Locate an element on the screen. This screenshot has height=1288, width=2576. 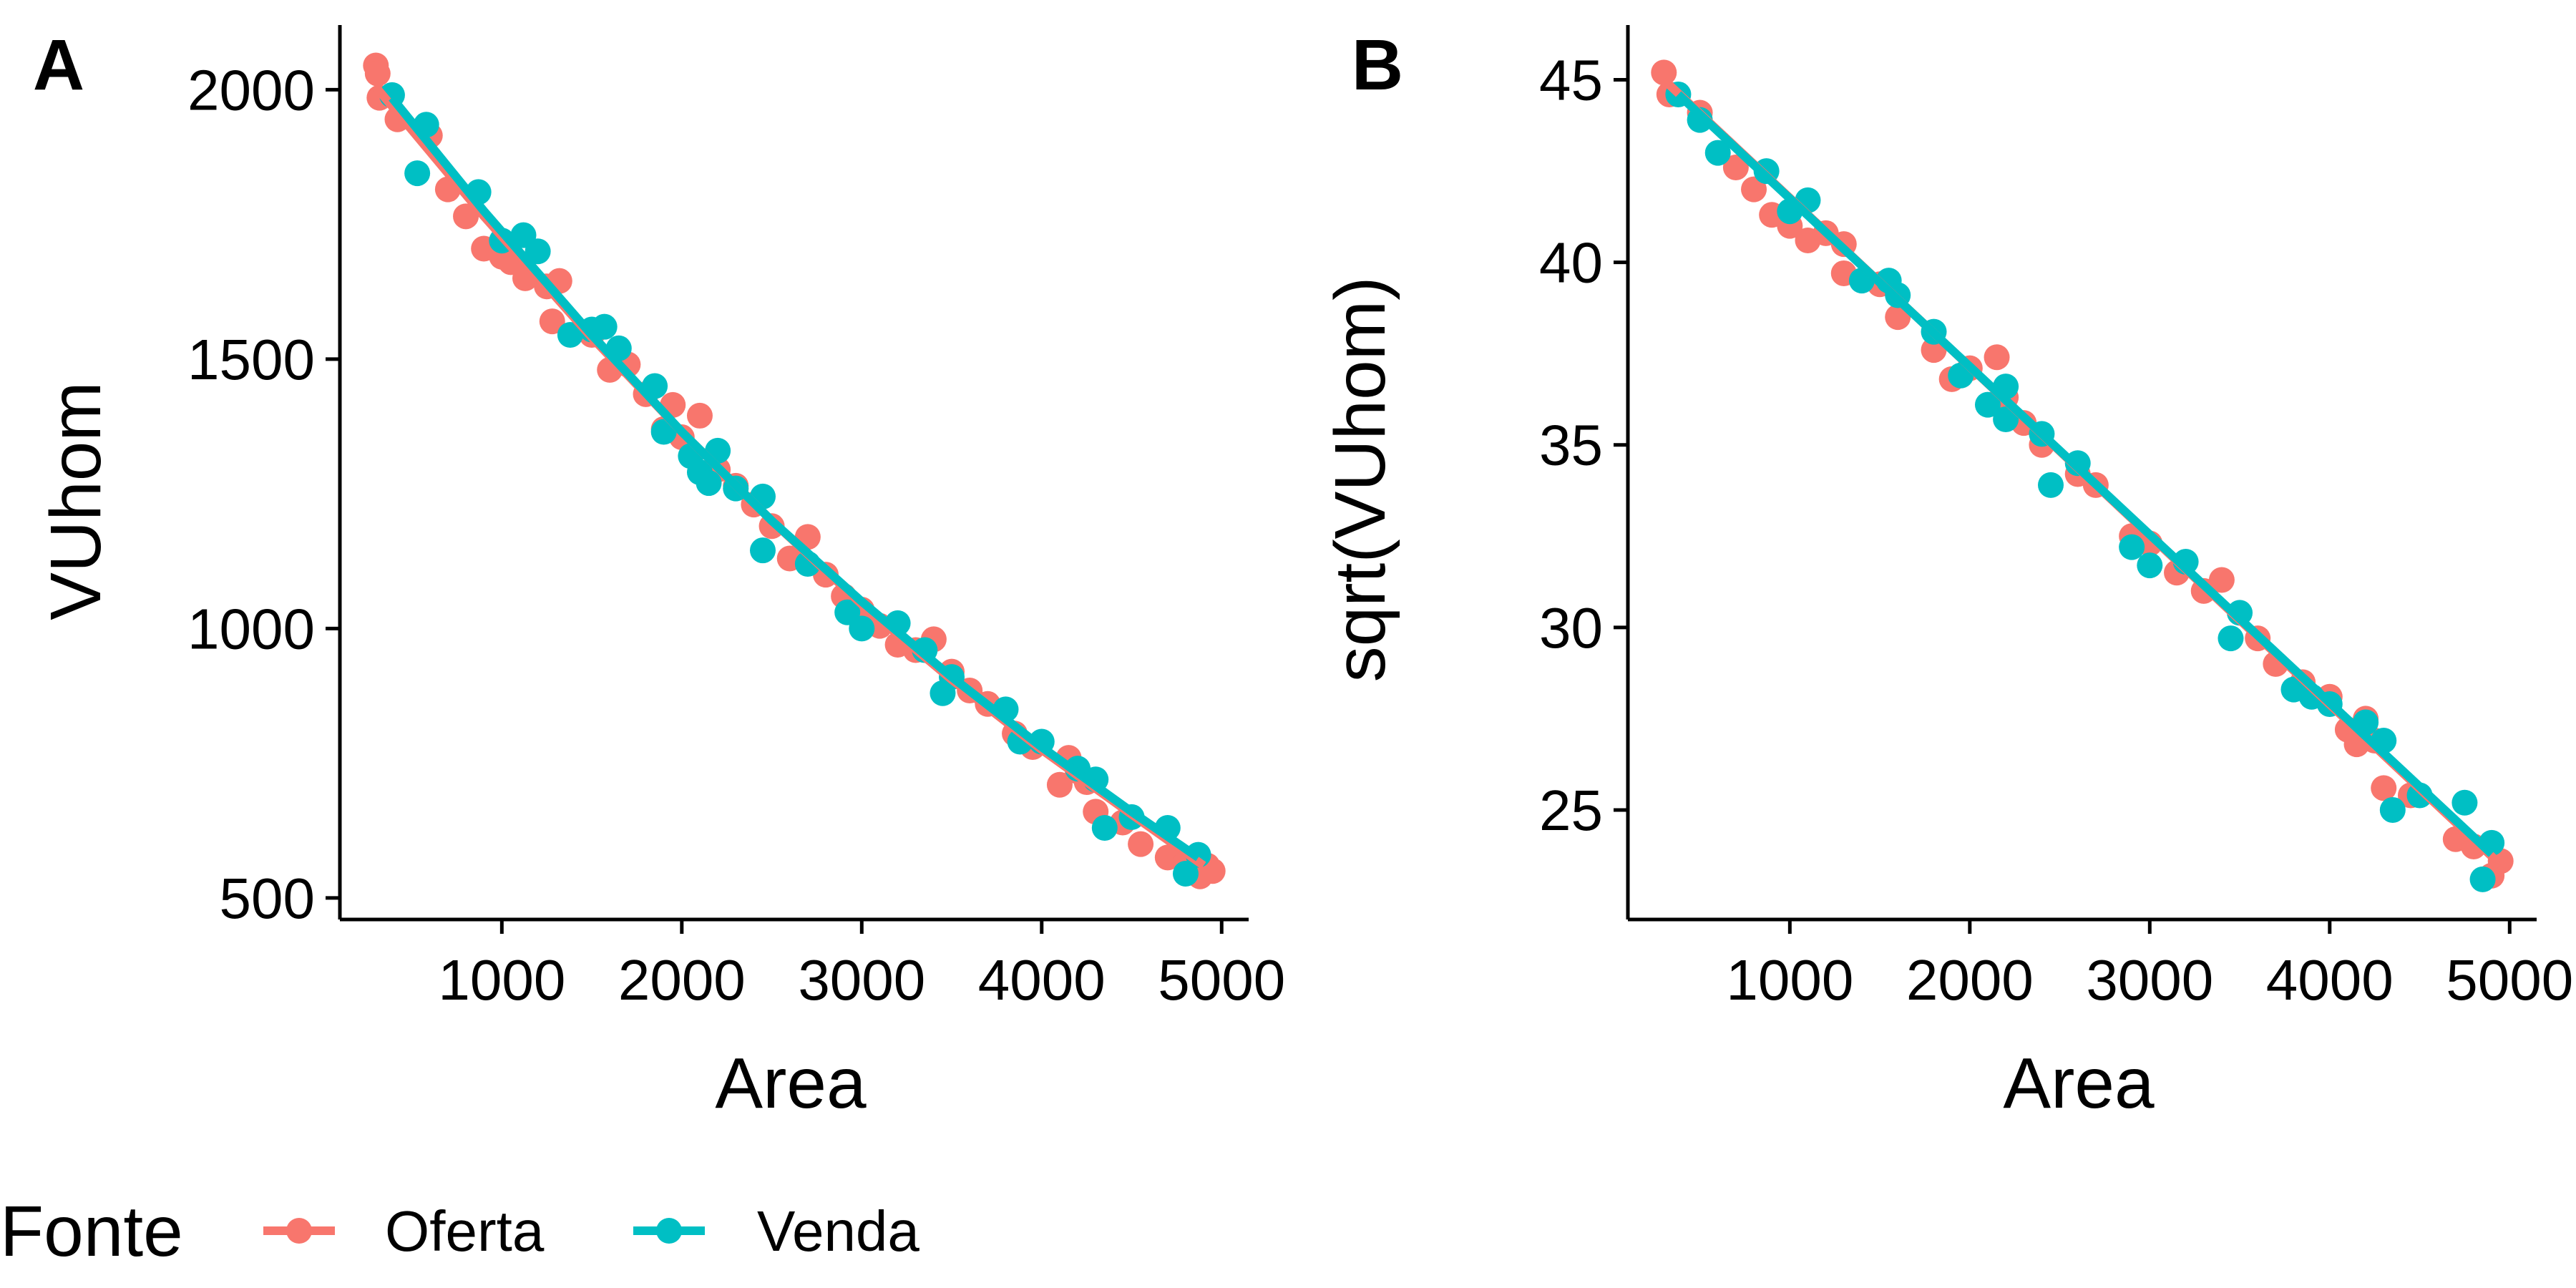
panel-a-y-tick-label-500: 500 is located at coordinates (267, 898).